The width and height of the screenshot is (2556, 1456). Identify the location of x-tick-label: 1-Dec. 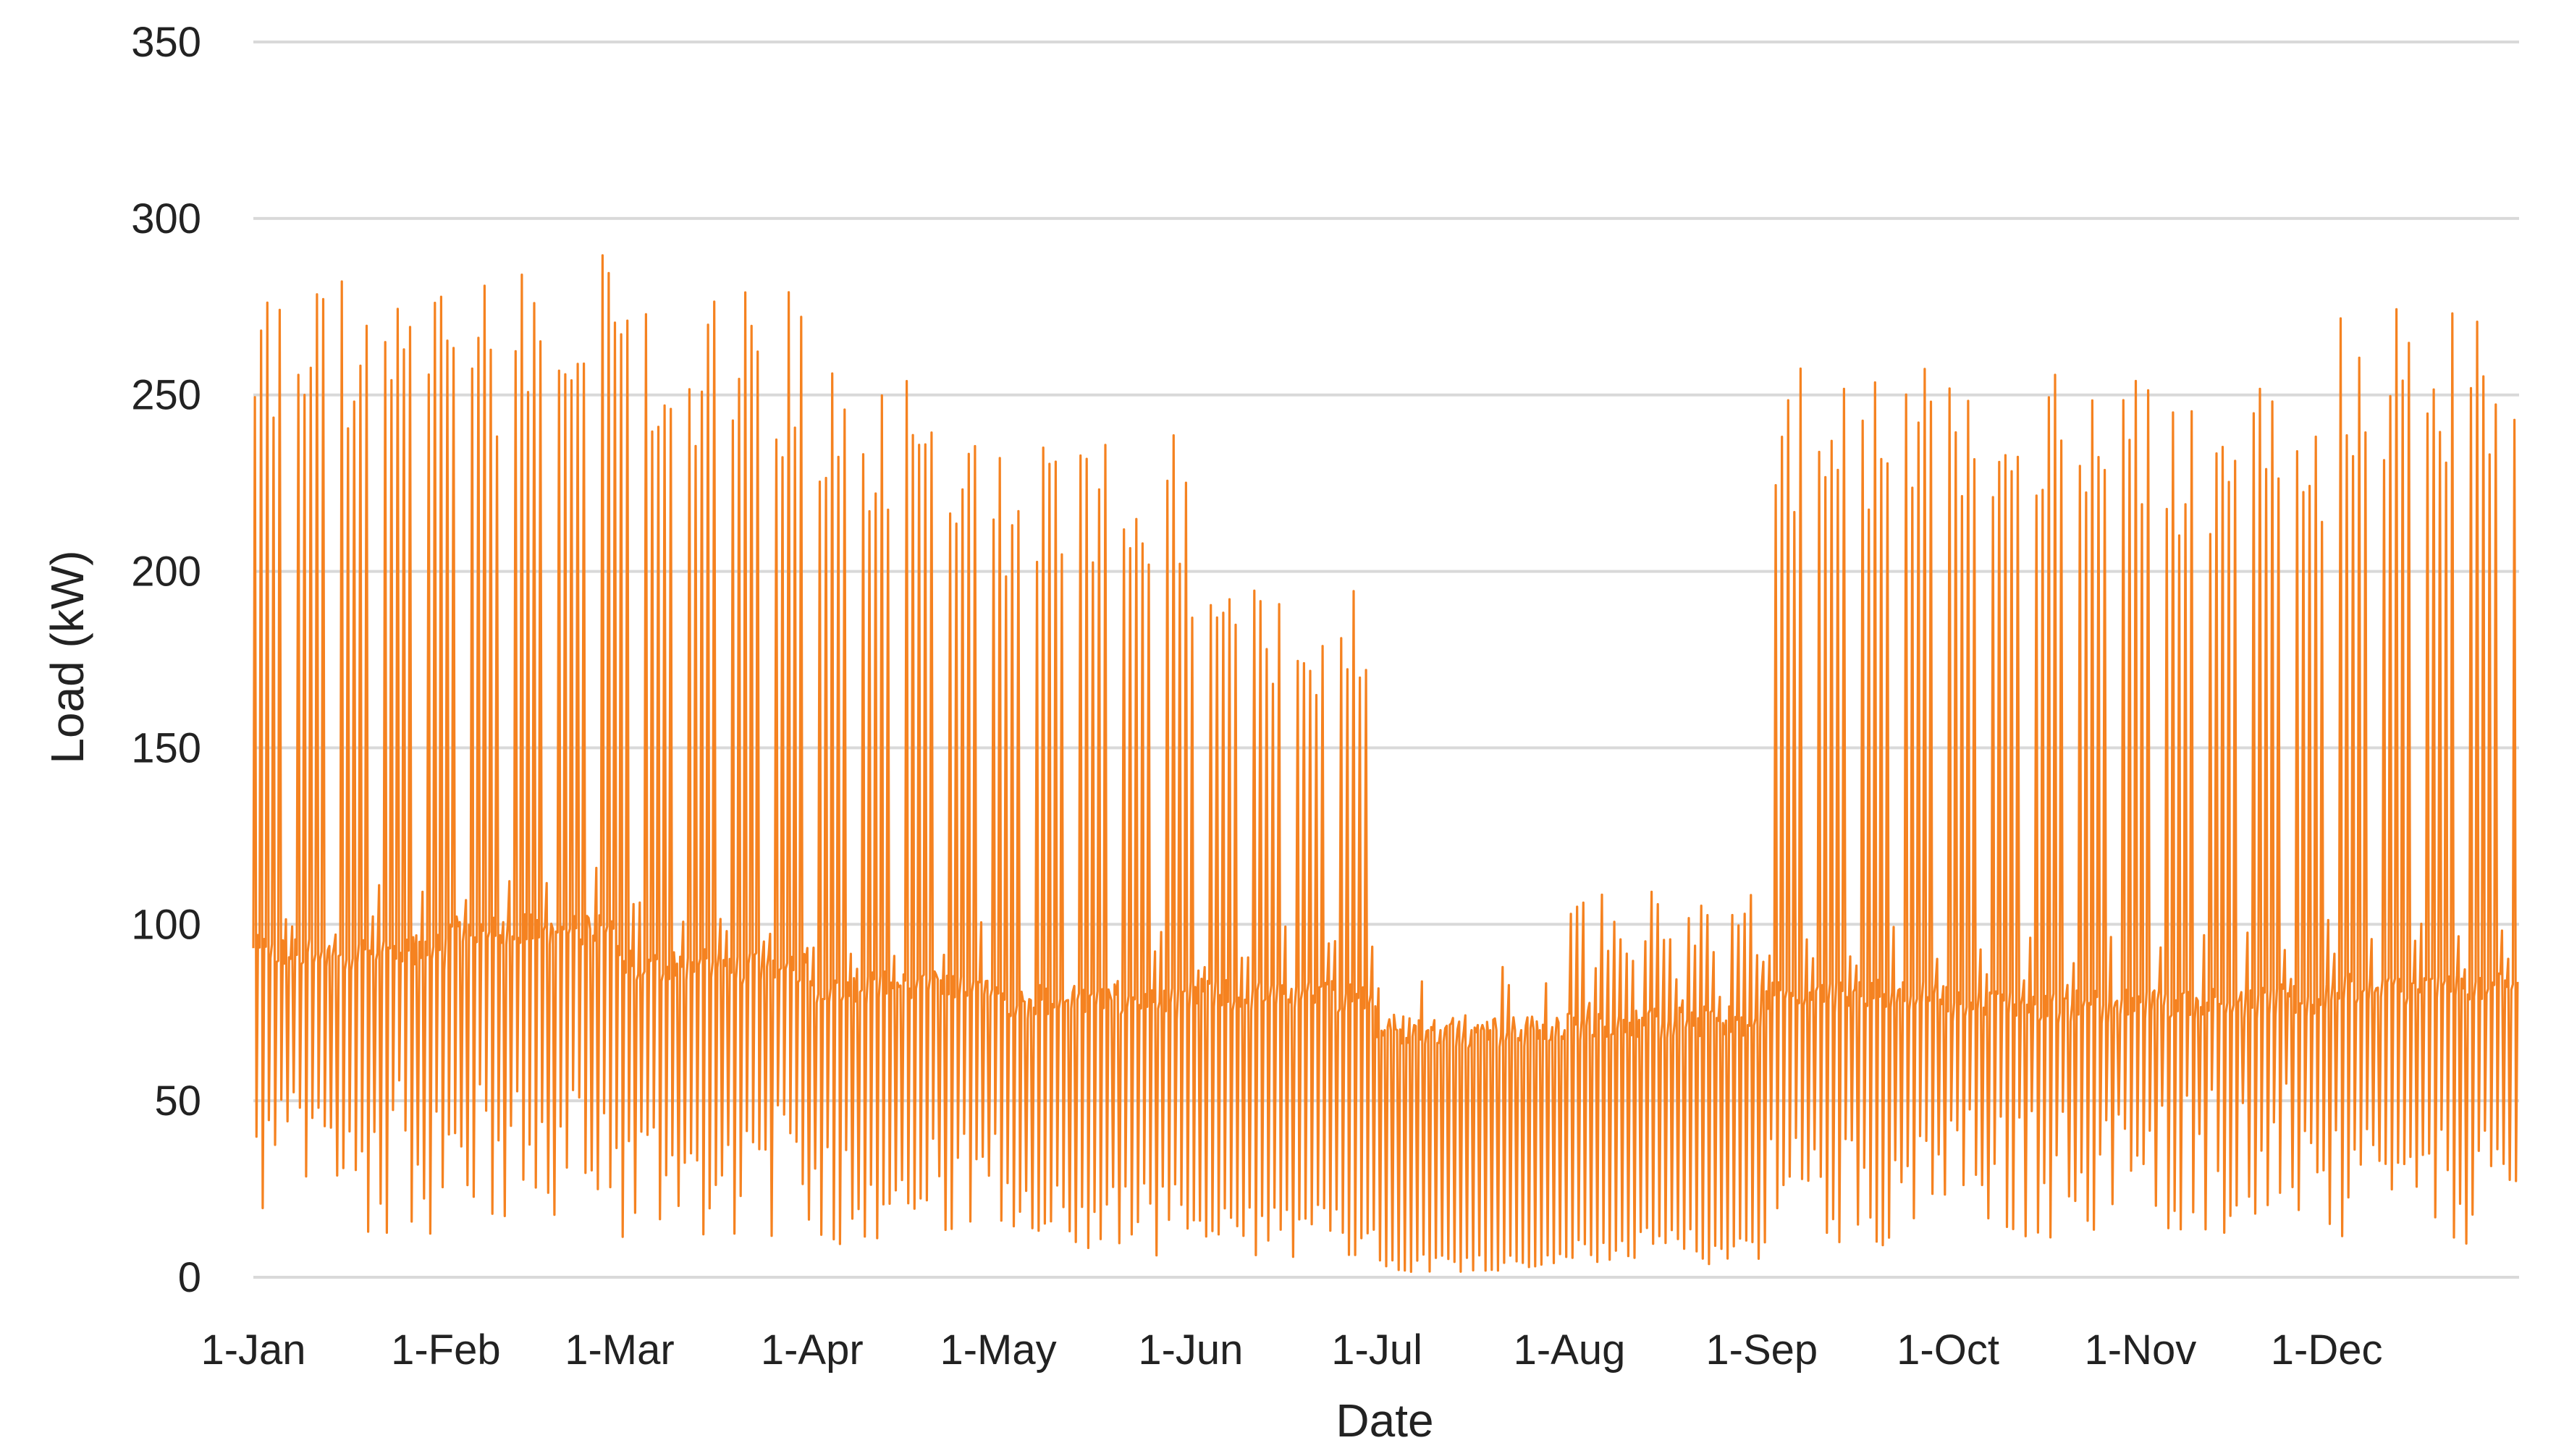
(2327, 1350).